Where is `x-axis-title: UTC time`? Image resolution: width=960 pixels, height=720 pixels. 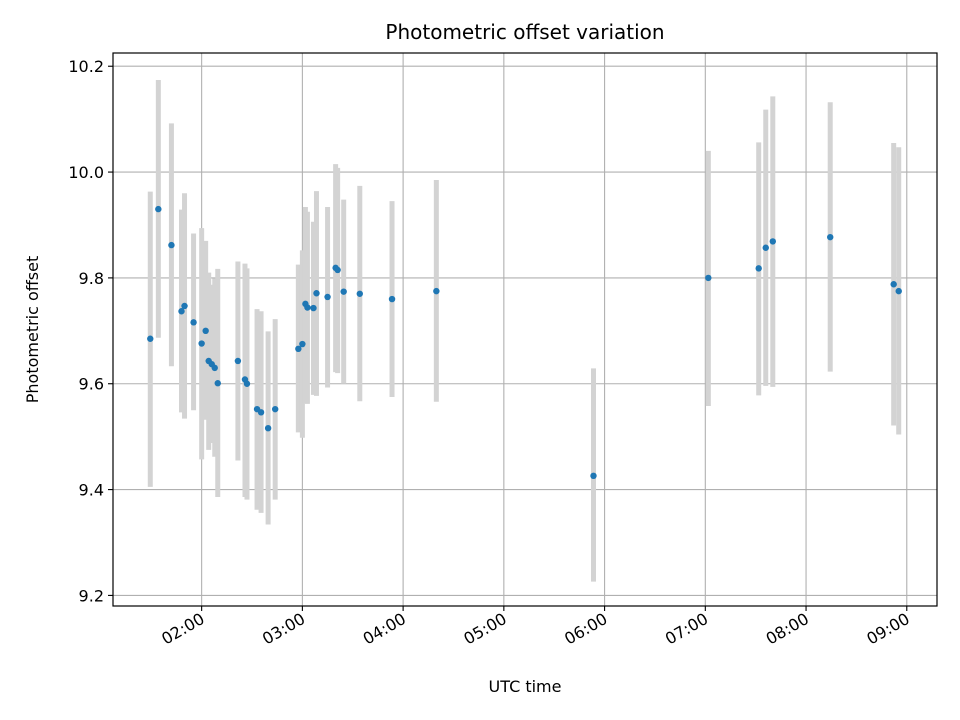 x-axis-title: UTC time is located at coordinates (525, 686).